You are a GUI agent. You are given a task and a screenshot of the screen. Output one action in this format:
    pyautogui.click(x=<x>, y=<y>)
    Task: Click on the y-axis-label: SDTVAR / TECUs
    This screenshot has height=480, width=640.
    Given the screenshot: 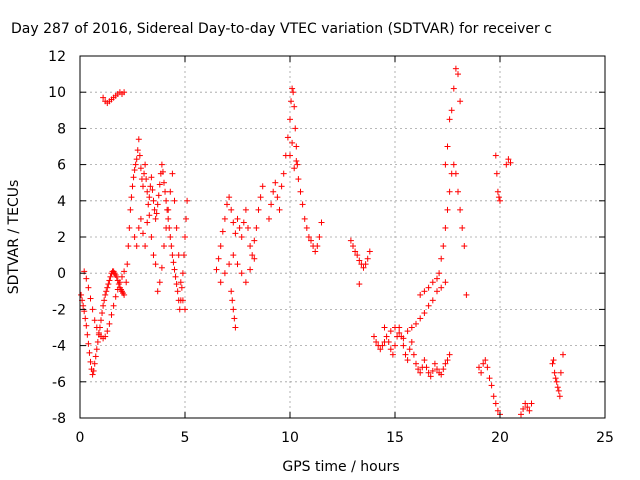 What is the action you would take?
    pyautogui.click(x=14, y=237)
    